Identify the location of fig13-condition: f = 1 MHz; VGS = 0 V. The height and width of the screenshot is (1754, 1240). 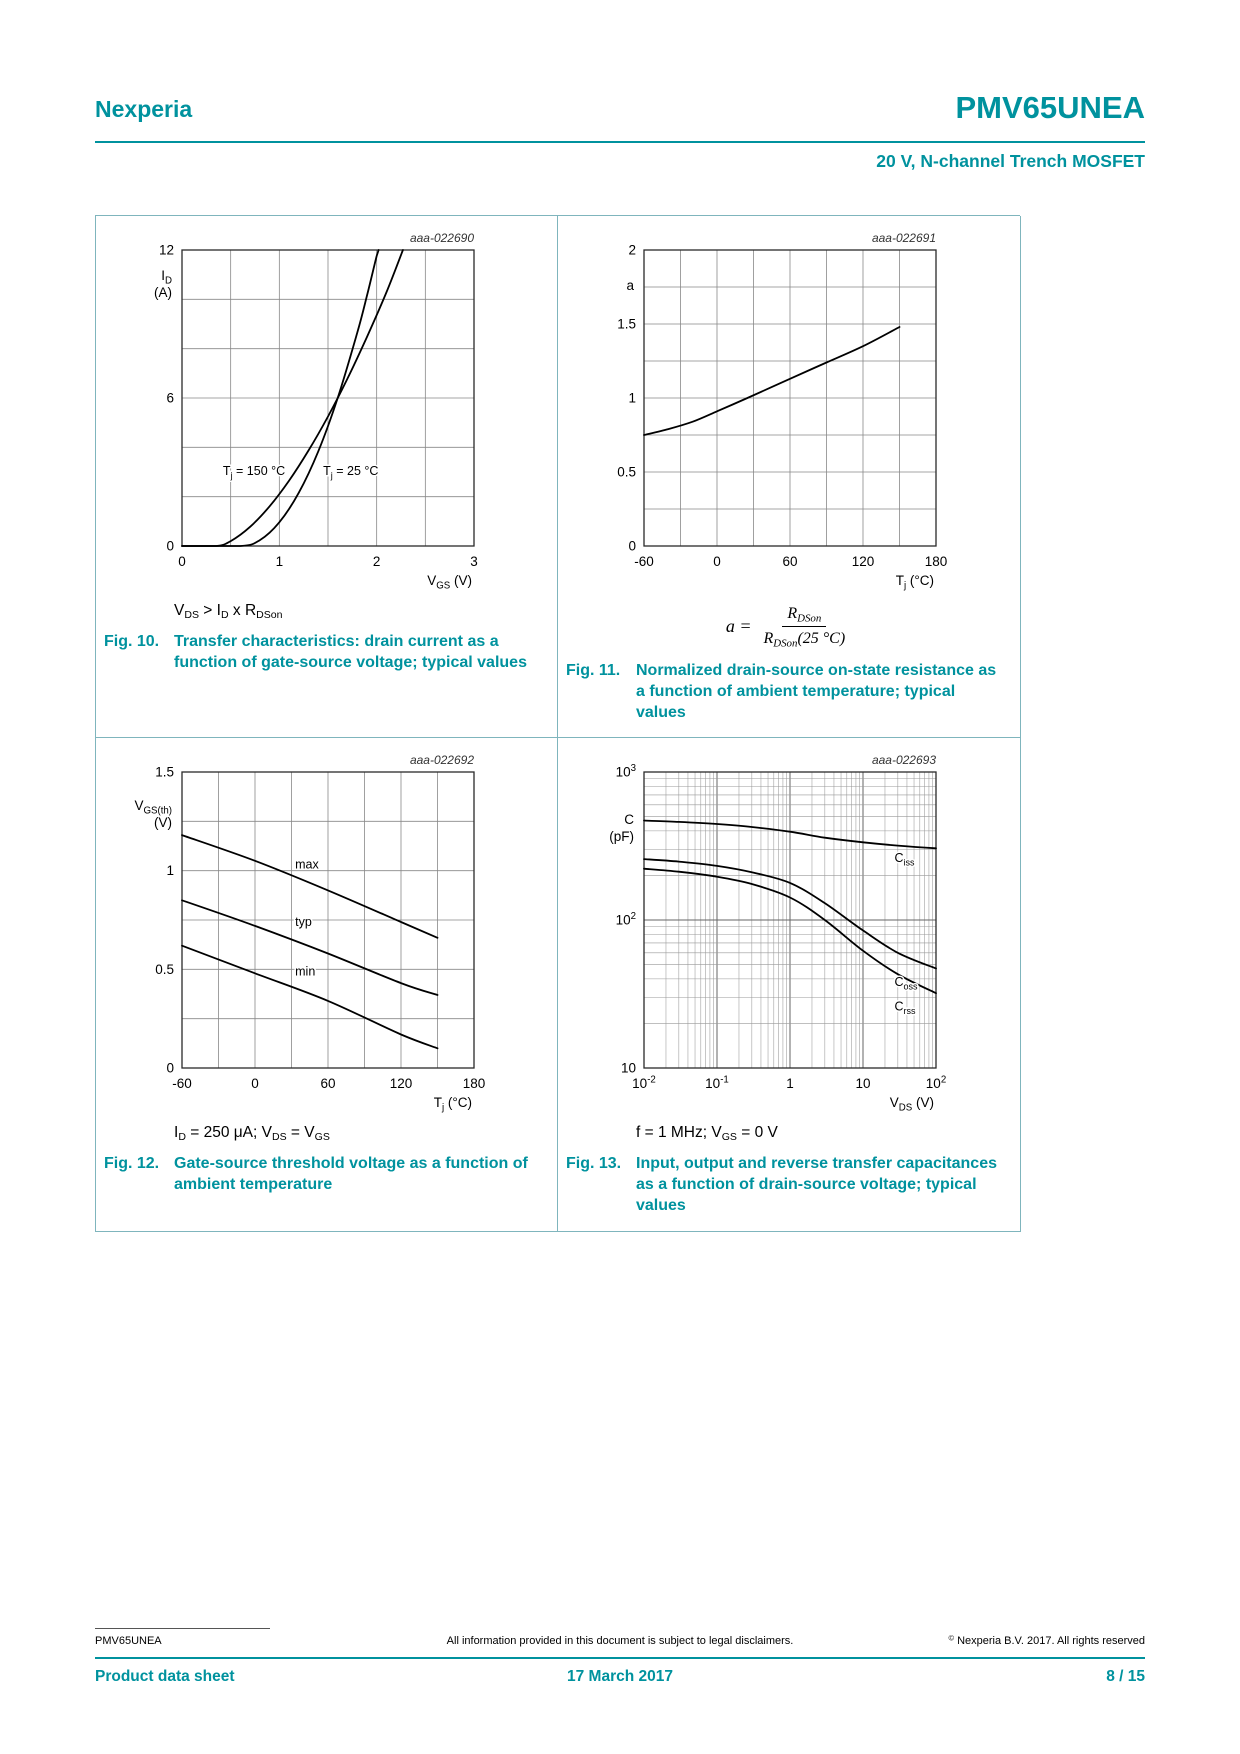
(707, 1134).